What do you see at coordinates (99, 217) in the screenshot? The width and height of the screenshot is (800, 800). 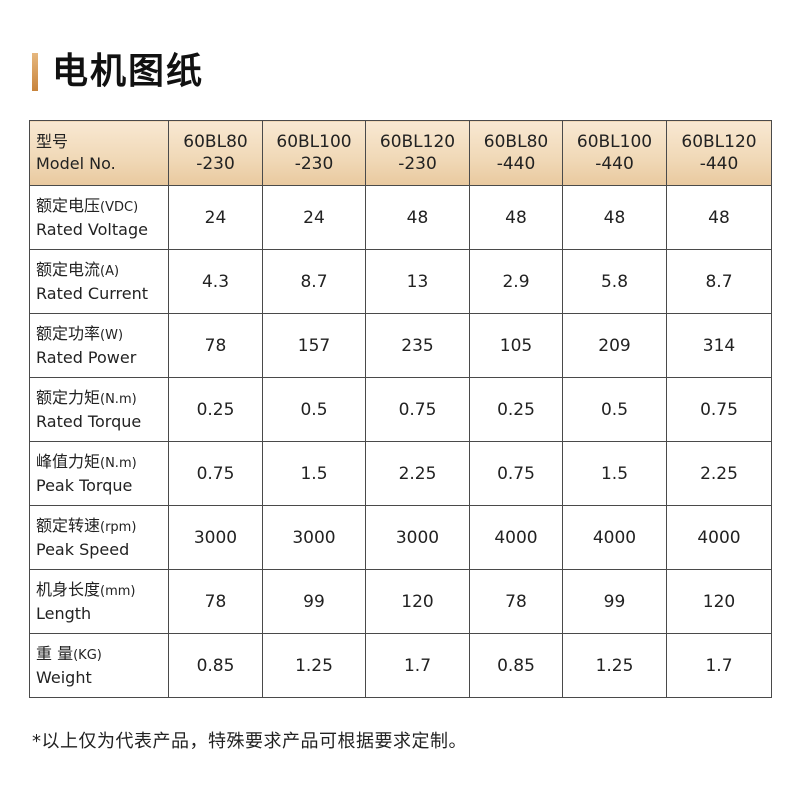 I see `row-label: 额定电压(VDC) Rated Voltage` at bounding box center [99, 217].